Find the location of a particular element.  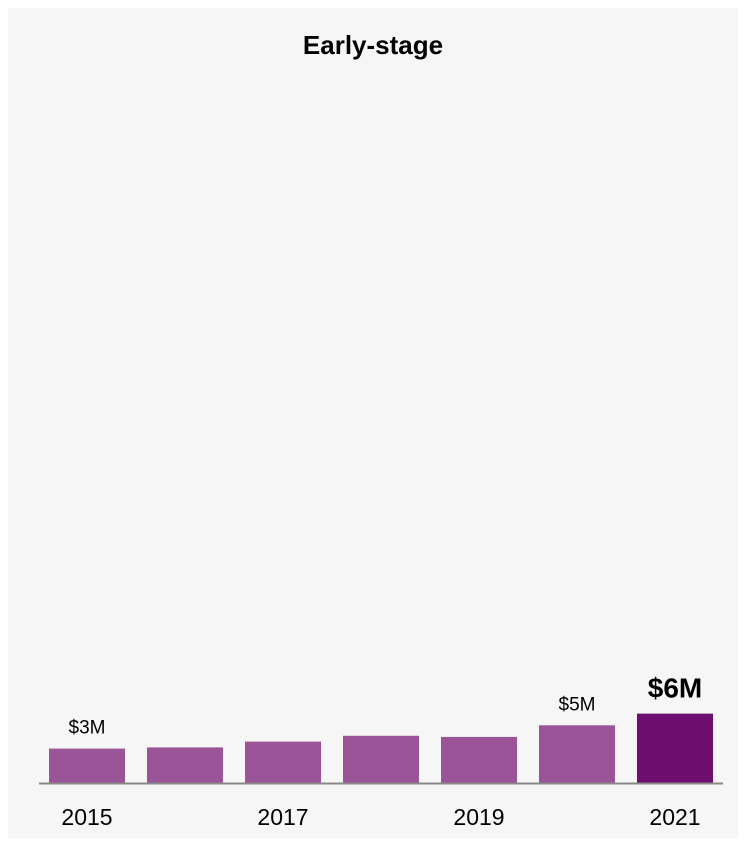

data-label-2021: $6M is located at coordinates (675, 688).